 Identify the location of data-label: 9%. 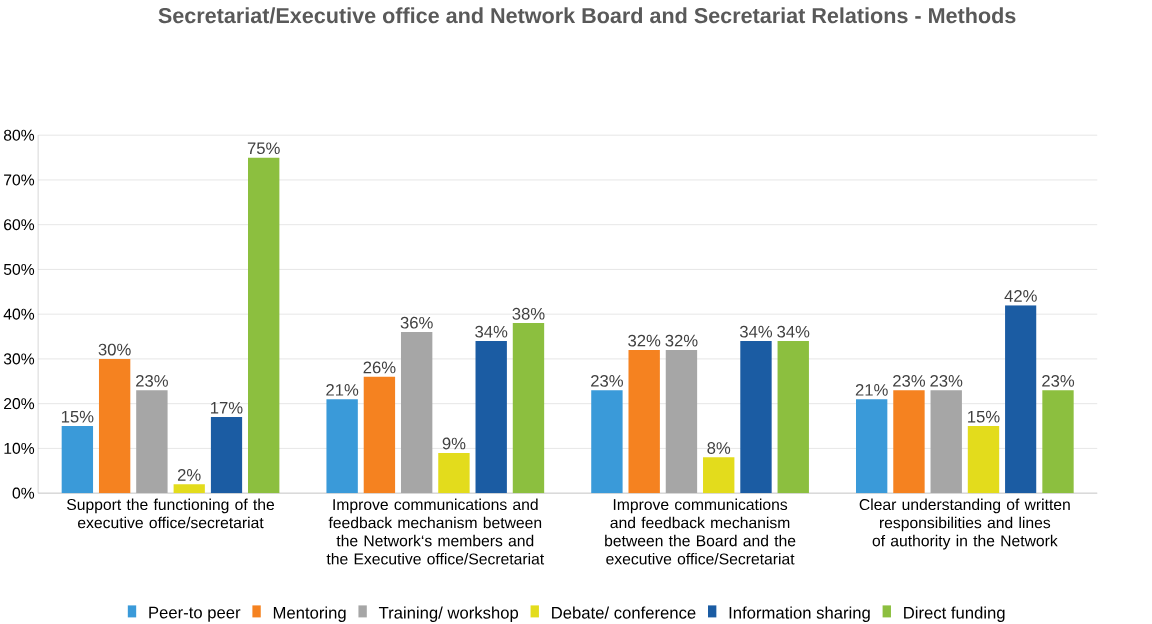
(454, 443).